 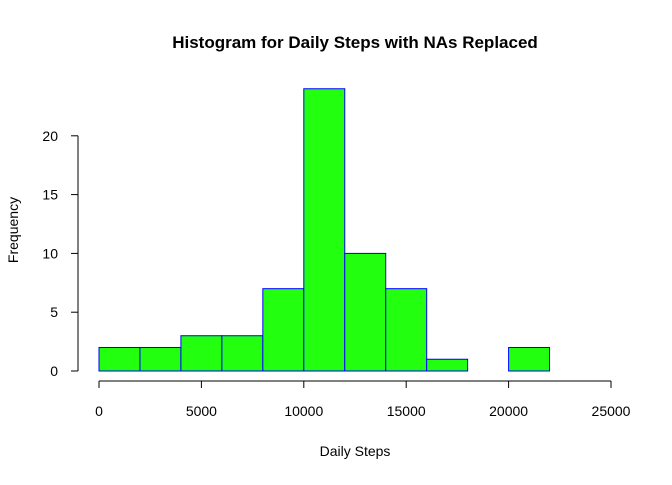 What do you see at coordinates (54, 312) in the screenshot?
I see `y-tick-label-1: 5` at bounding box center [54, 312].